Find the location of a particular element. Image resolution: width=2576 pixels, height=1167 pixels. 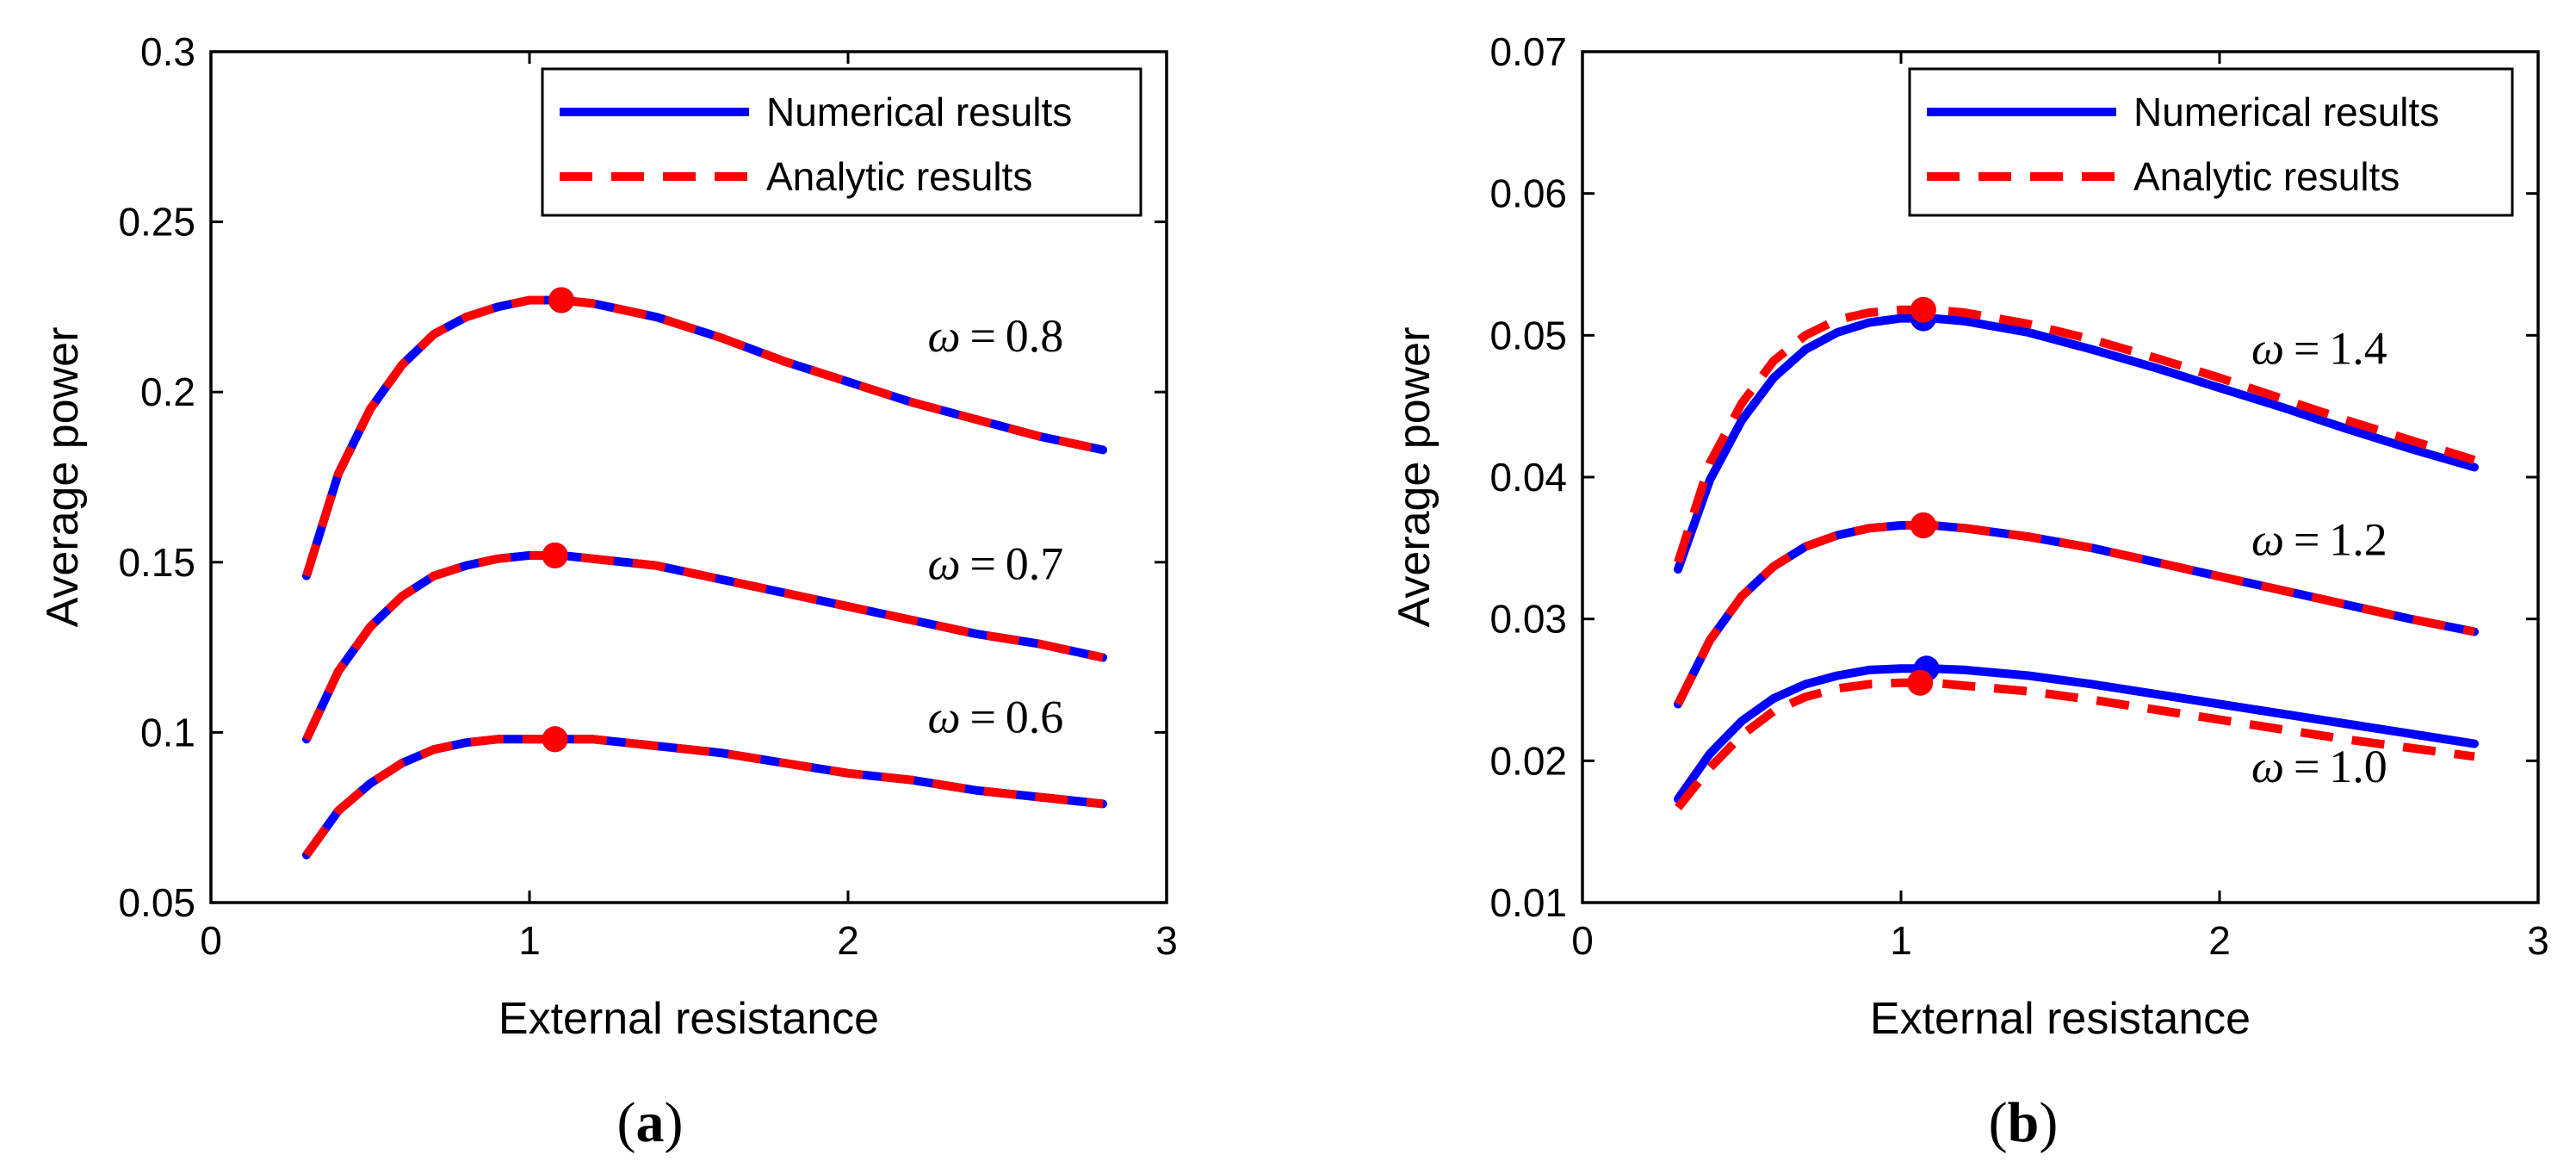

y-tick-labels: 0.01 0.02 0.03 0.04 0.05 0.06 0.07 is located at coordinates (1528, 477).